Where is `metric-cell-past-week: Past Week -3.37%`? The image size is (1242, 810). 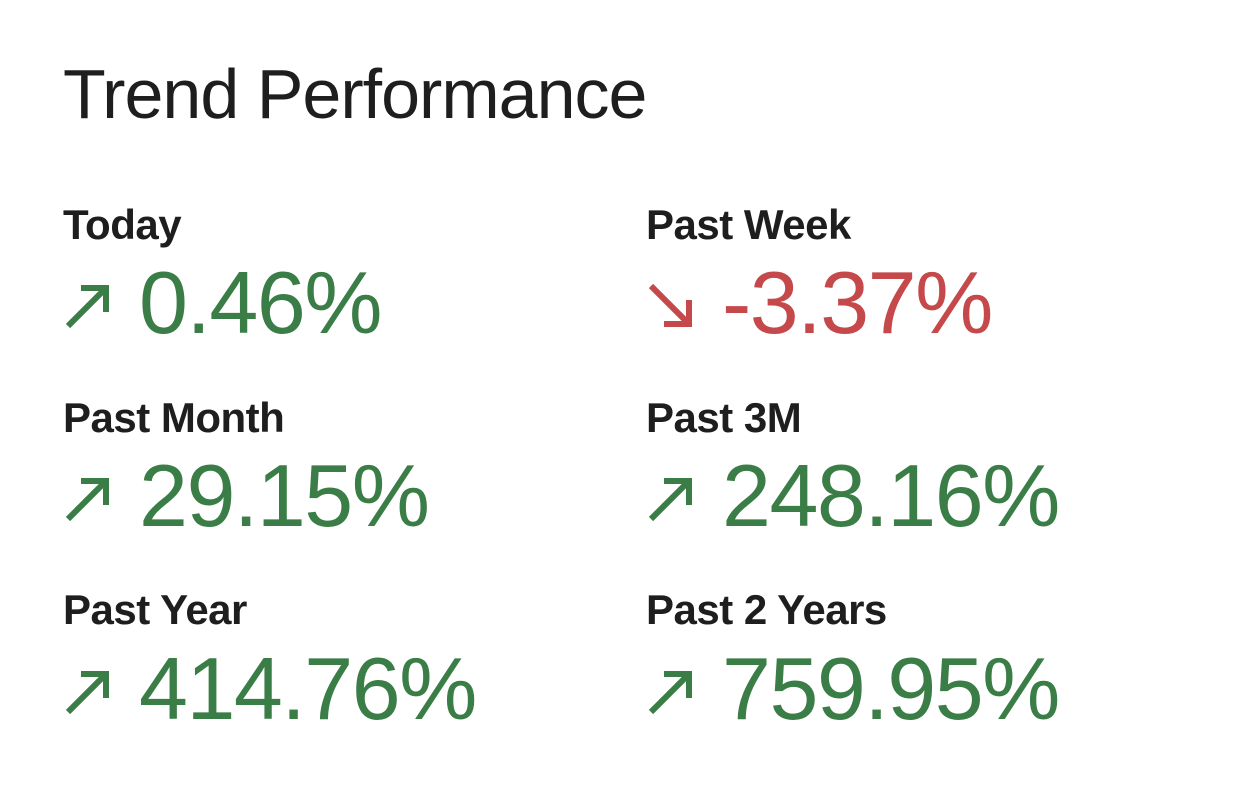
metric-cell-past-week: Past Week -3.37% is located at coordinates (944, 275).